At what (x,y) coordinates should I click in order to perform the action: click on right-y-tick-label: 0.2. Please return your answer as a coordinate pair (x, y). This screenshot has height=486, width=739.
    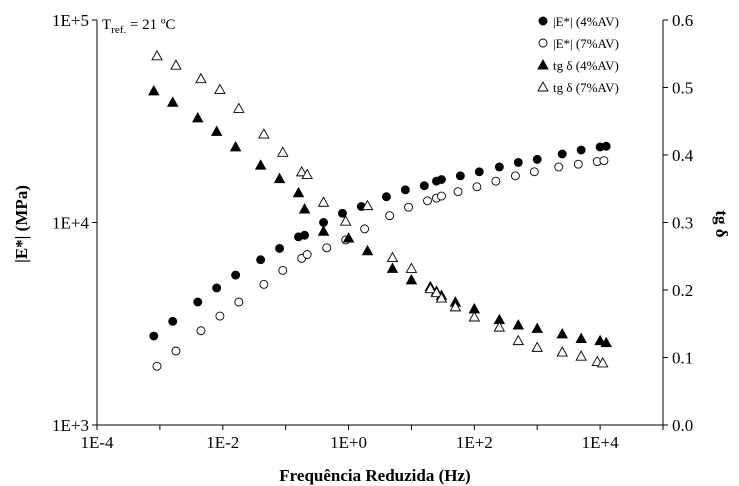
    Looking at the image, I should click on (682, 290).